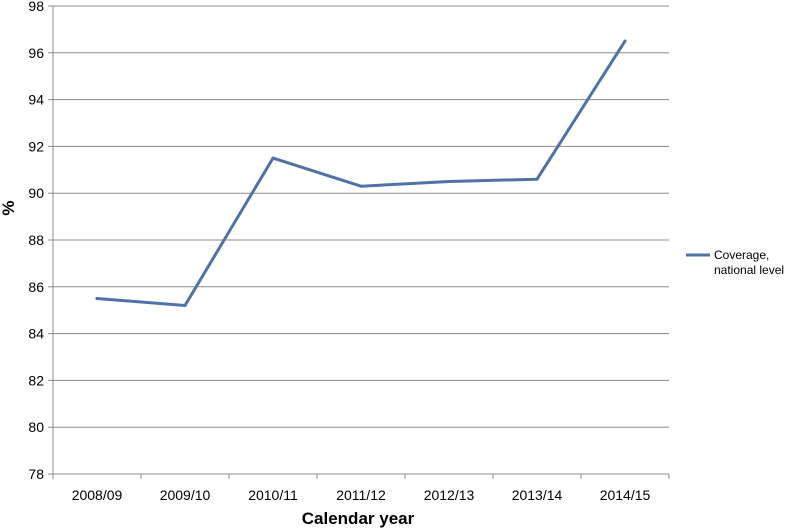  I want to click on y-tick-label: 94, so click(36, 100).